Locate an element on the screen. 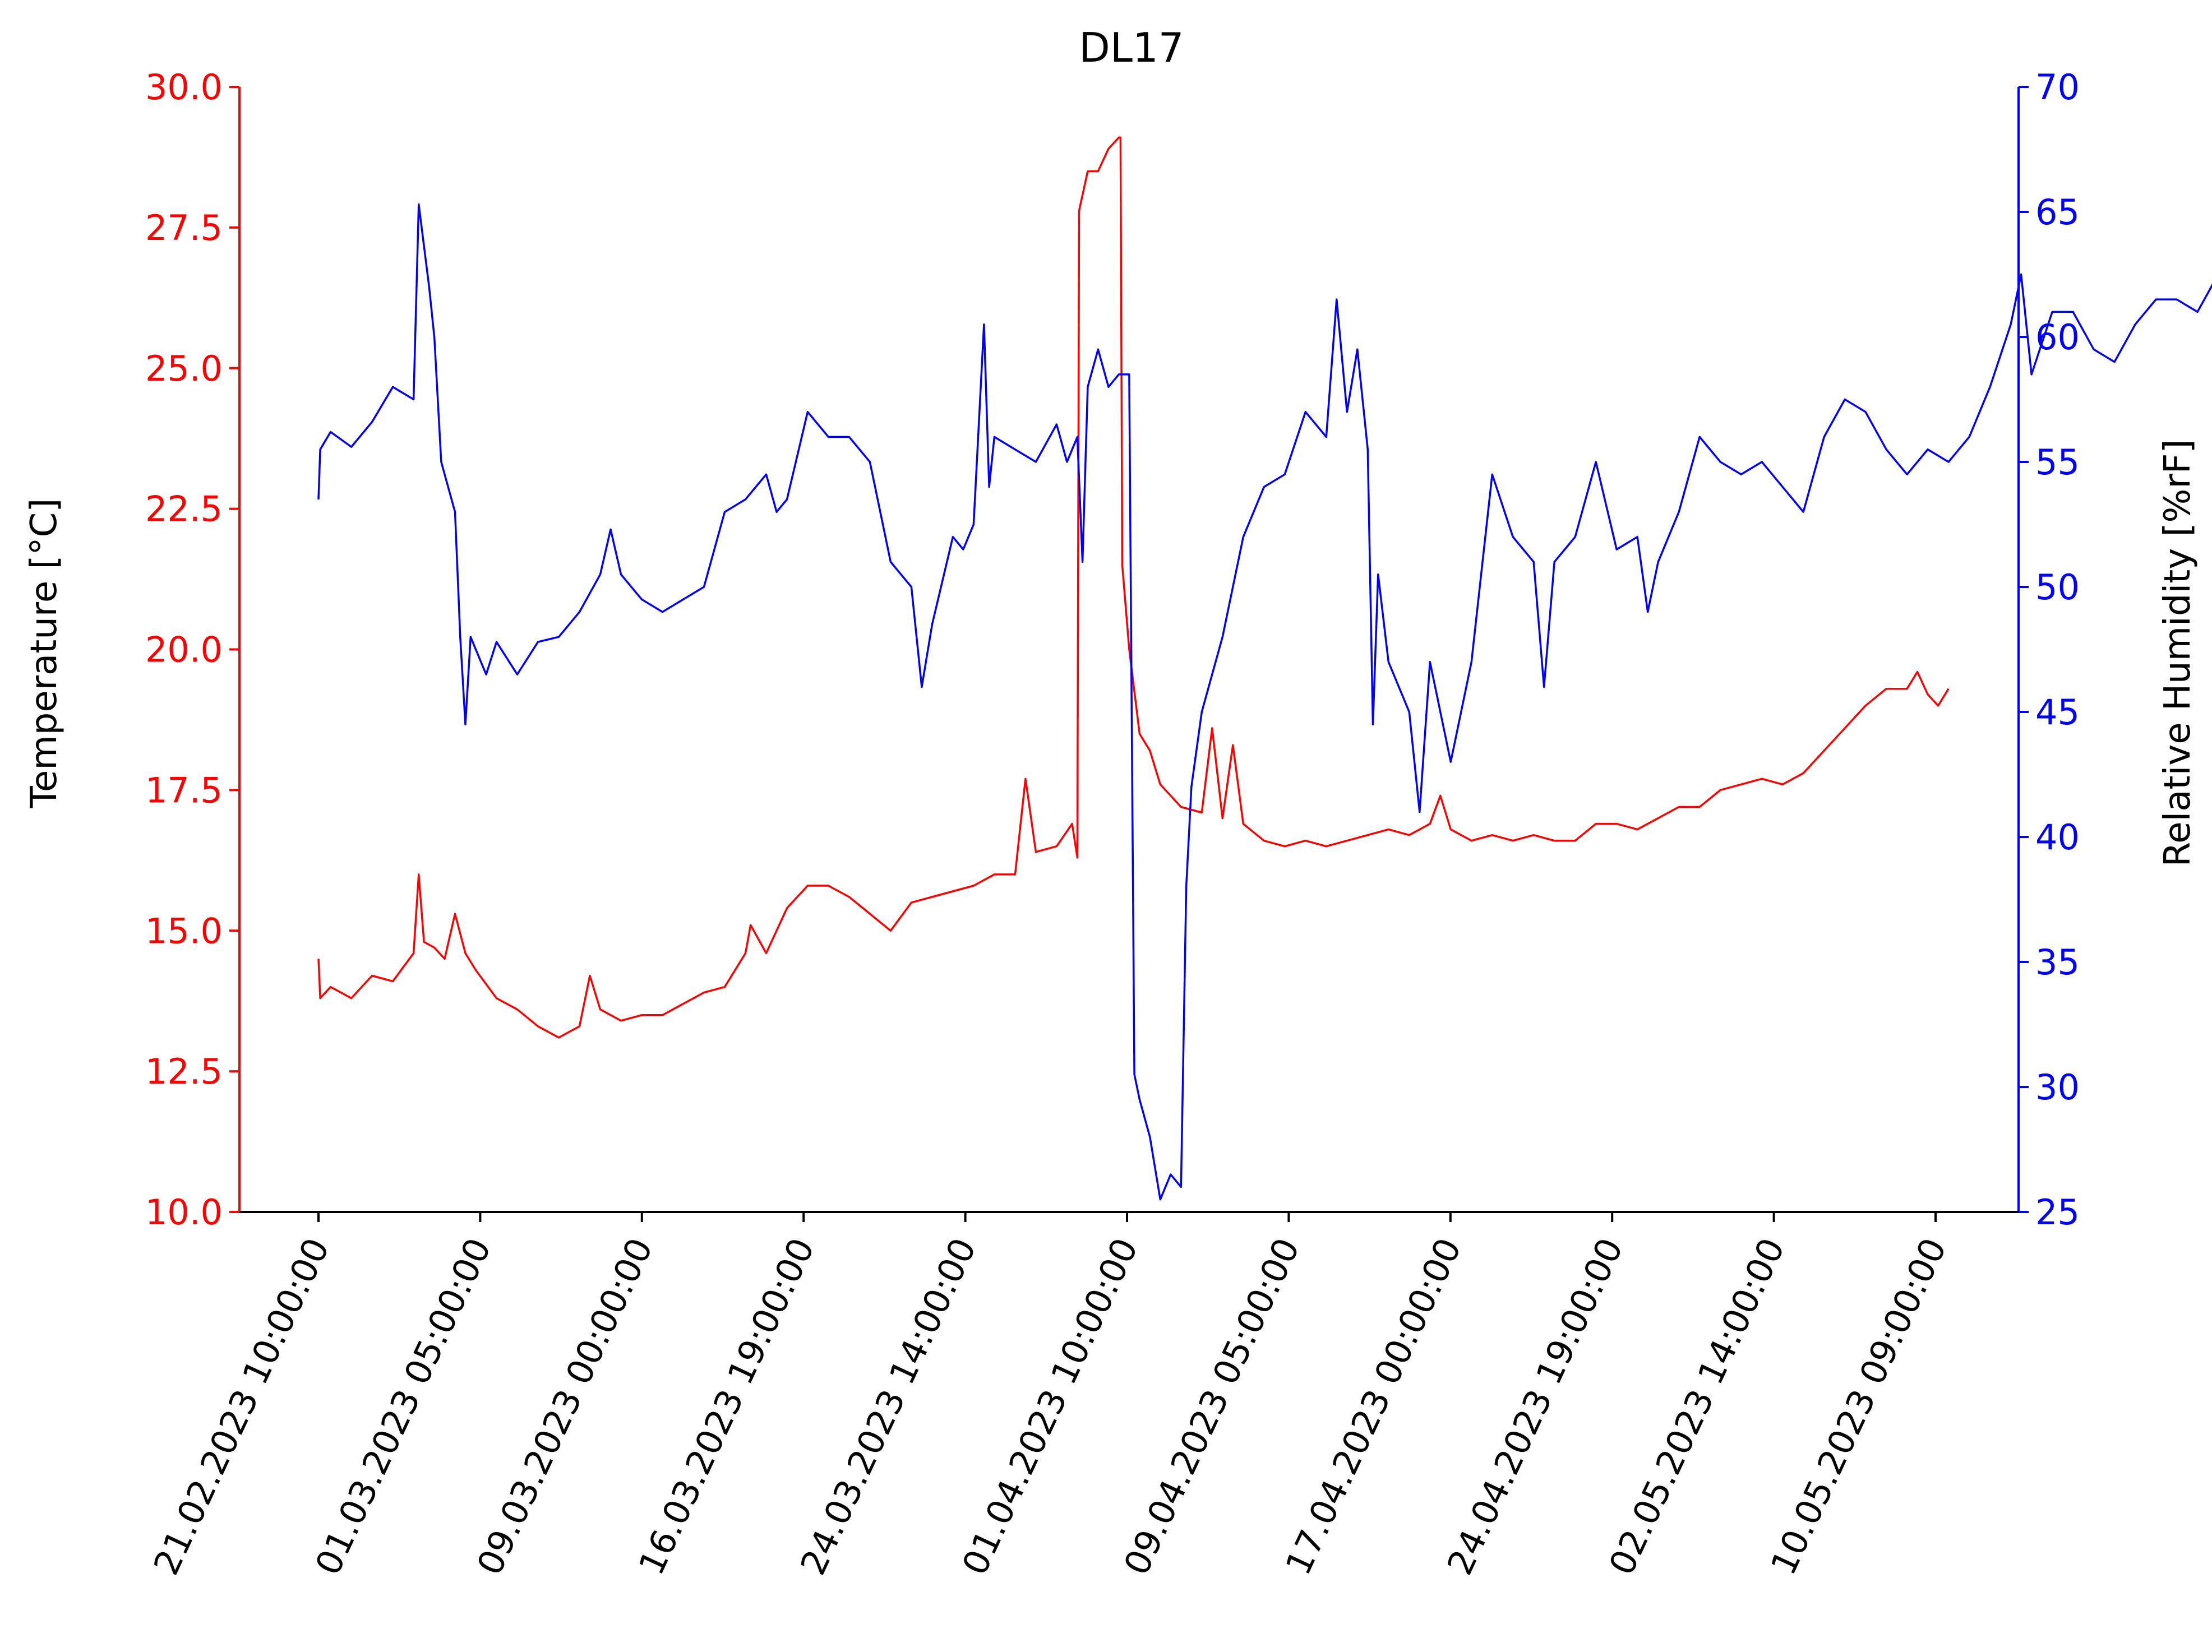 The height and width of the screenshot is (1652, 2212). y-left-tick-label: 10.0 is located at coordinates (184, 1212).